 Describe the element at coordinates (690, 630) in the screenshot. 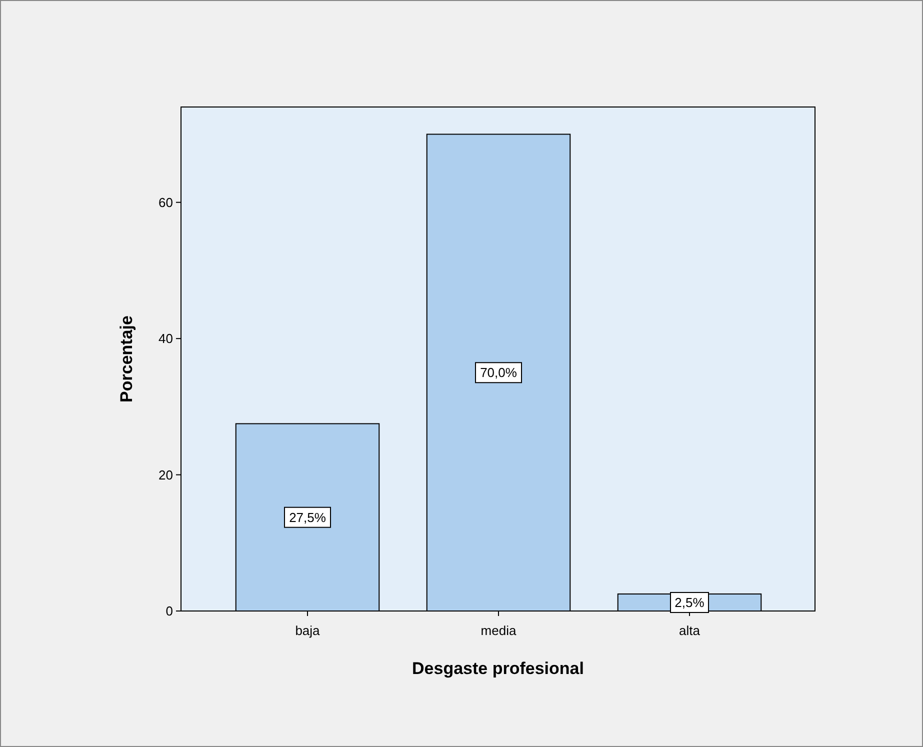

I see `x-tick-label: alta` at that location.